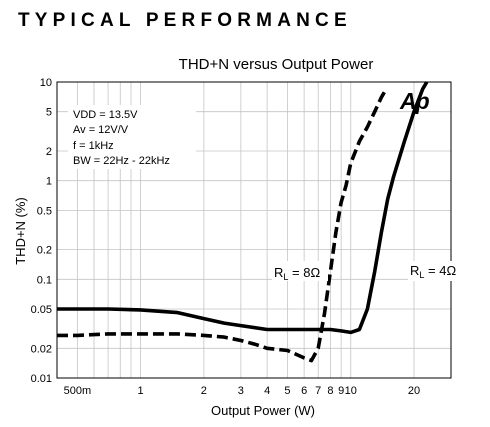  What do you see at coordinates (351, 391) in the screenshot?
I see `x-tick-label: 10` at bounding box center [351, 391].